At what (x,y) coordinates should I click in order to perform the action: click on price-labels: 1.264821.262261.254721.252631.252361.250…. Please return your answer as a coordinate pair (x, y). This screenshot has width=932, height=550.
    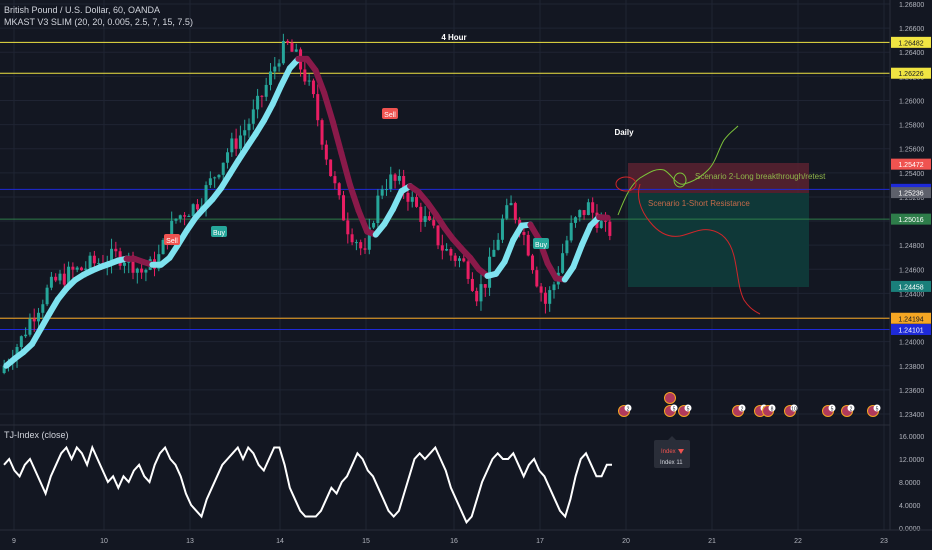
    Looking at the image, I should click on (911, 185).